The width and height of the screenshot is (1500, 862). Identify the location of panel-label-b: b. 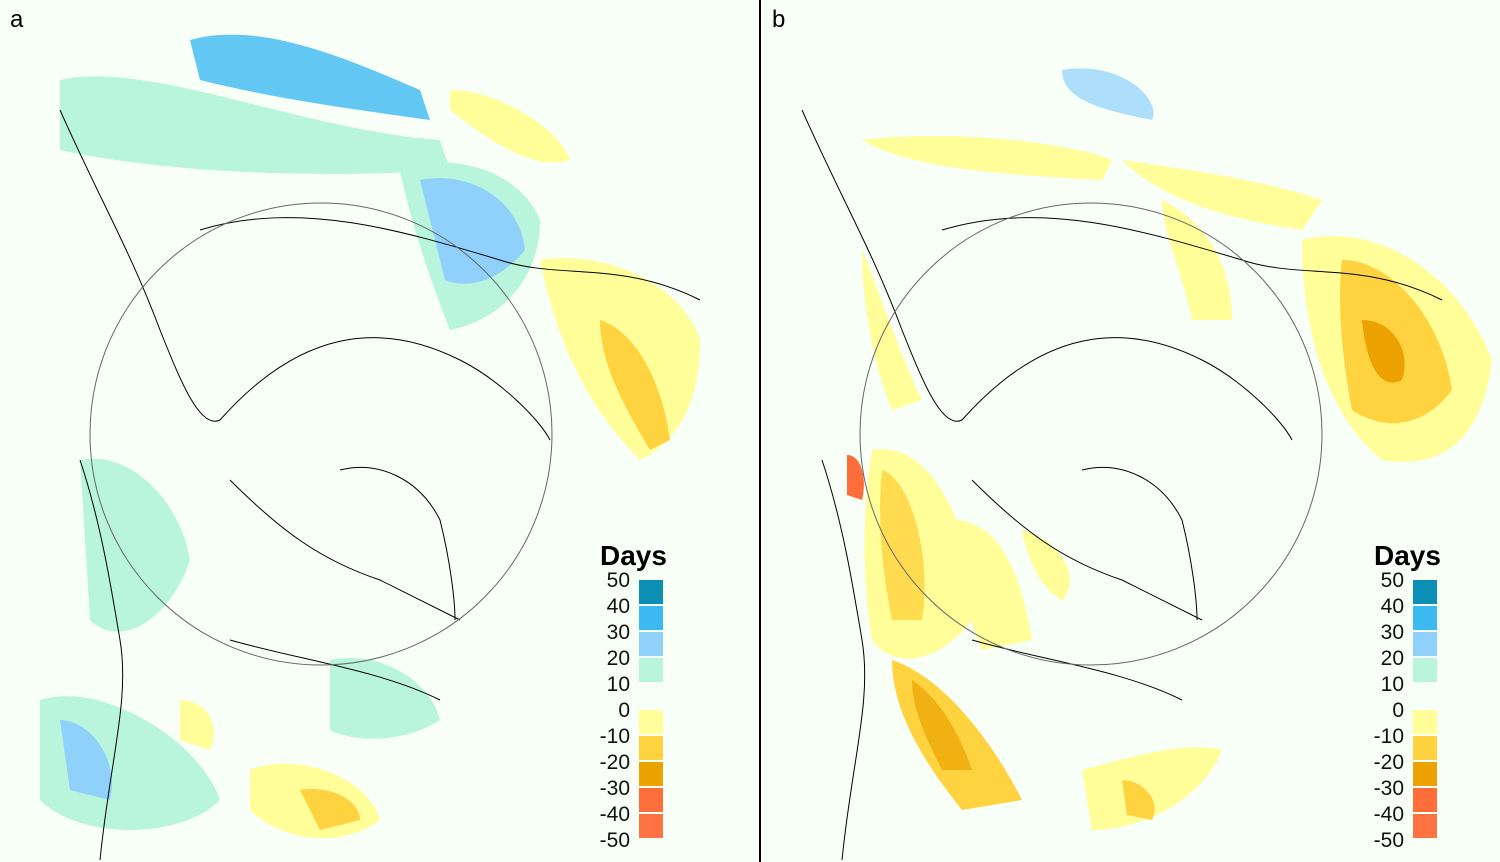
(779, 19).